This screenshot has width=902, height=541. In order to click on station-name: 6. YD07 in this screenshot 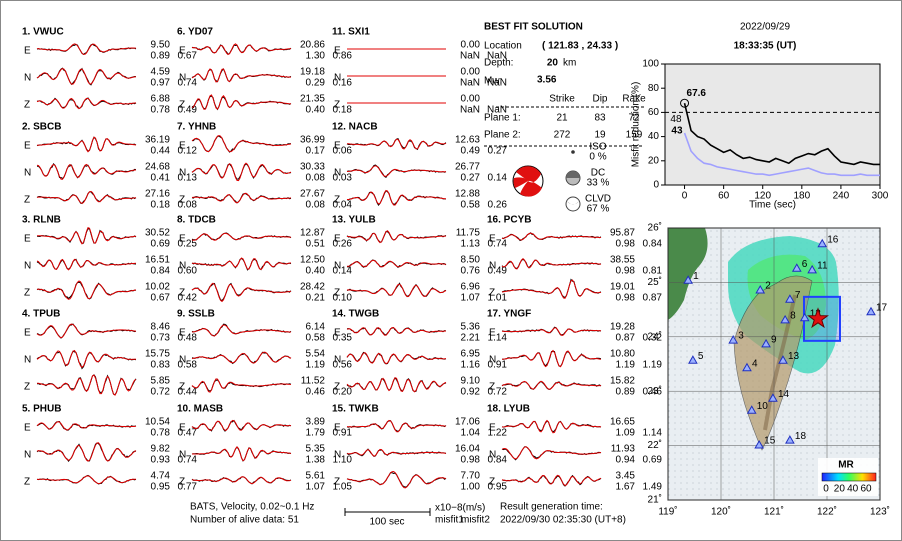, I will do `click(195, 32)`.